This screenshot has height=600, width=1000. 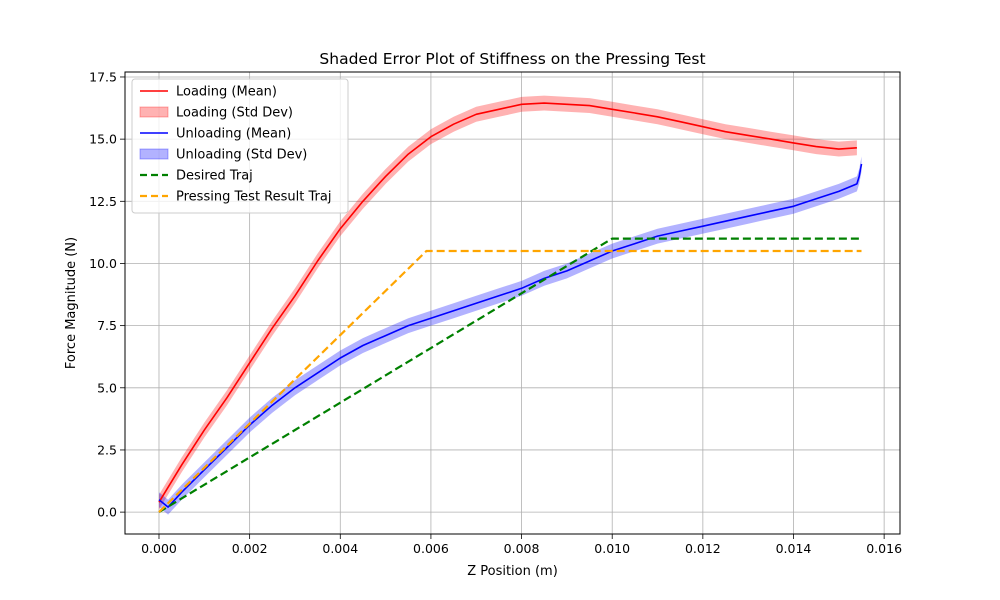 I want to click on legend-label: Loading (Std Dev), so click(x=234, y=113).